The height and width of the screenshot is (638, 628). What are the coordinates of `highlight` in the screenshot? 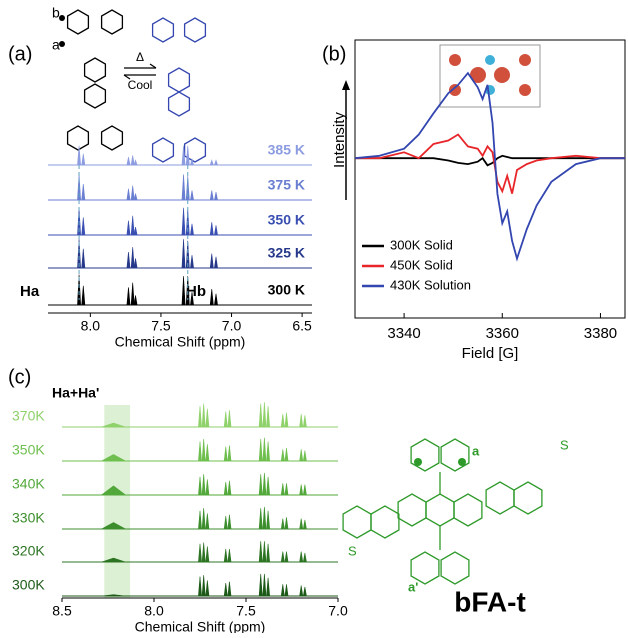 It's located at (117, 501).